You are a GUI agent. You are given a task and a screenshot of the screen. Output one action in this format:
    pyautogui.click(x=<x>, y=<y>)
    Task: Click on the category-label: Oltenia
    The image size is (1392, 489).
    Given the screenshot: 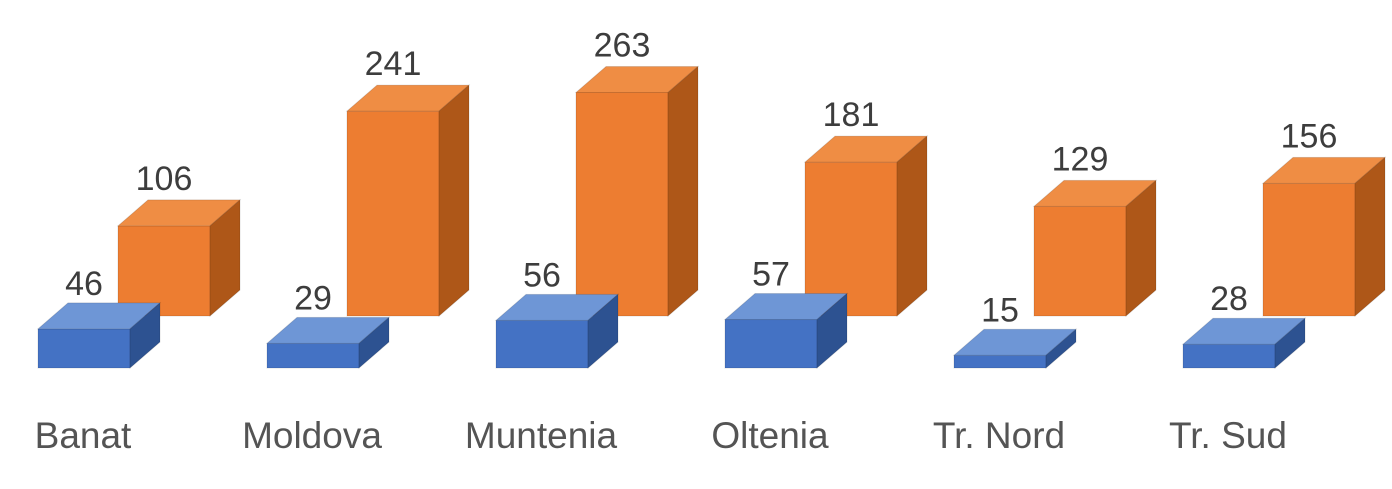 What is the action you would take?
    pyautogui.click(x=770, y=435)
    